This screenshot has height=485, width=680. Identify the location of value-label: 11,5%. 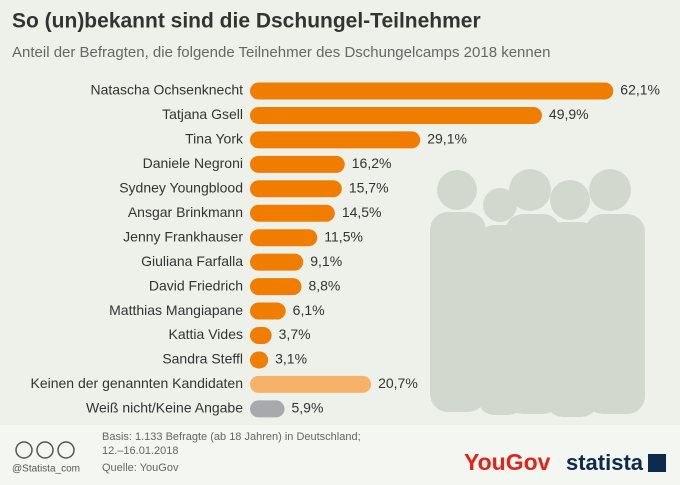
(343, 236).